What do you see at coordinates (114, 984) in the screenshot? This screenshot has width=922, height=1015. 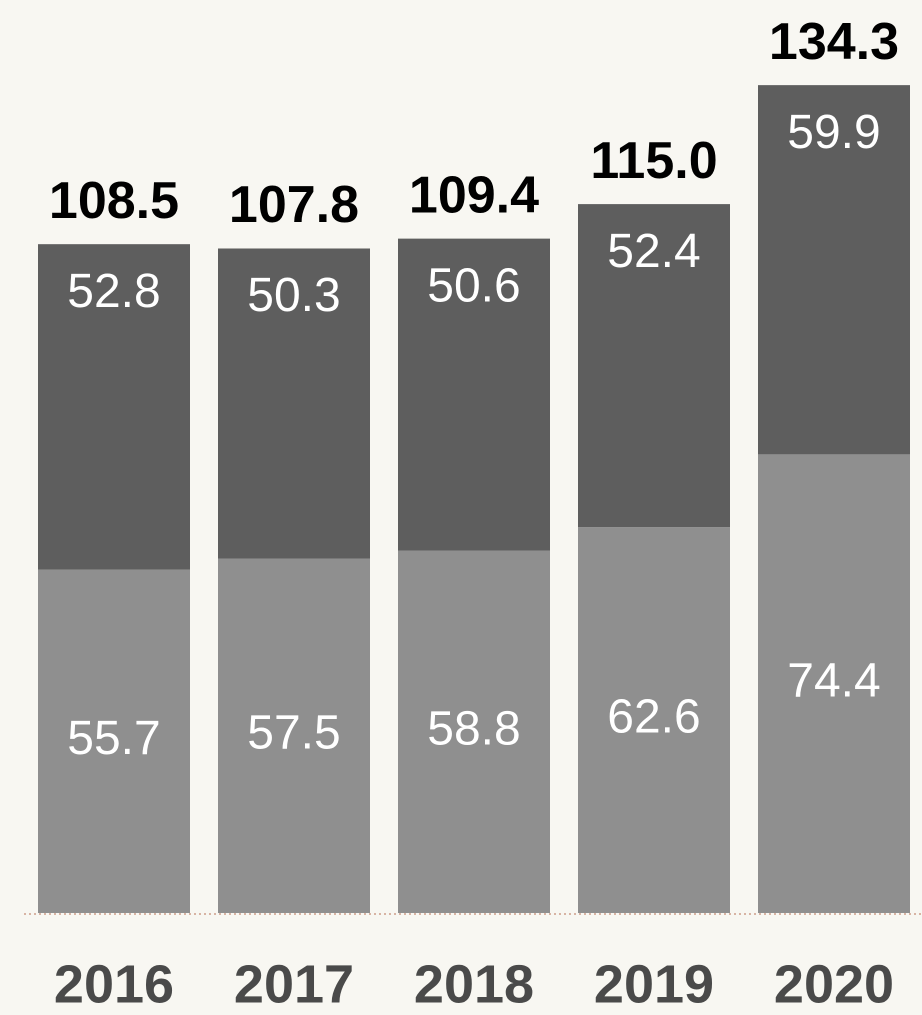 I see `x-tick-label: 2016` at bounding box center [114, 984].